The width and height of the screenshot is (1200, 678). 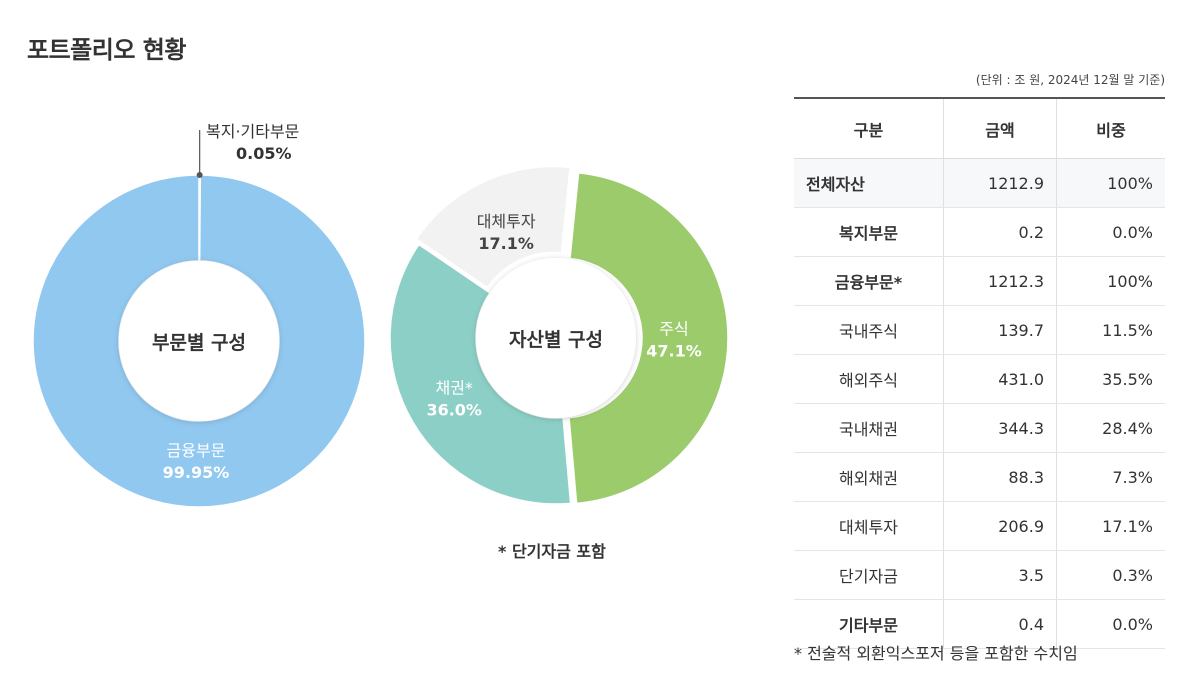 I want to click on table-row: 기타부문 0.4 0.0%, so click(x=979, y=624).